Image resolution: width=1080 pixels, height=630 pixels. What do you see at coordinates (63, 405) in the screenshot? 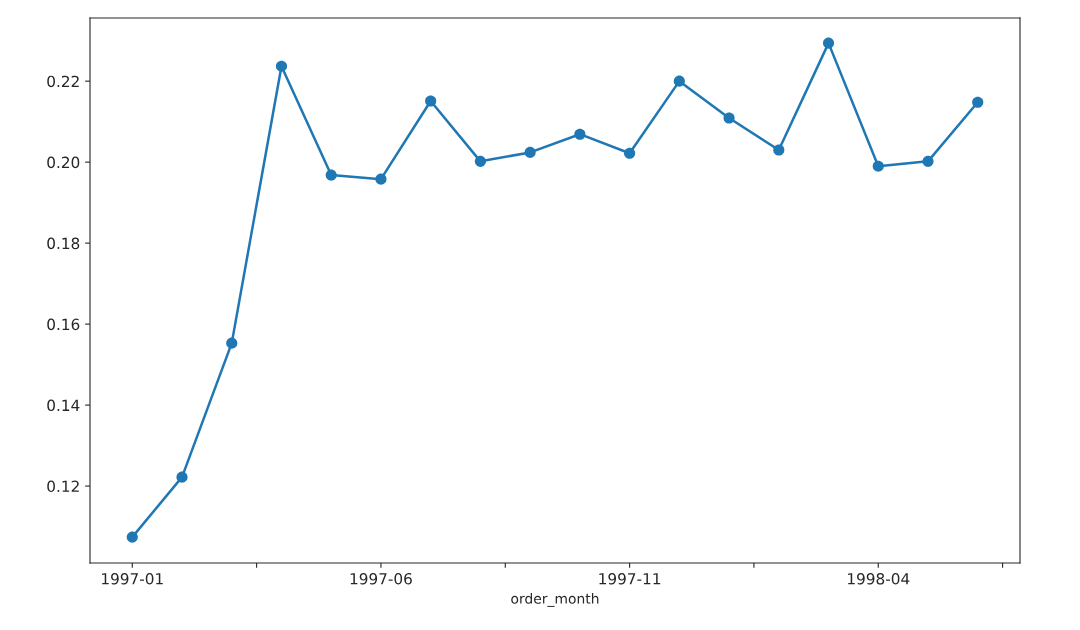
I see `y-tick-label: 0.14` at bounding box center [63, 405].